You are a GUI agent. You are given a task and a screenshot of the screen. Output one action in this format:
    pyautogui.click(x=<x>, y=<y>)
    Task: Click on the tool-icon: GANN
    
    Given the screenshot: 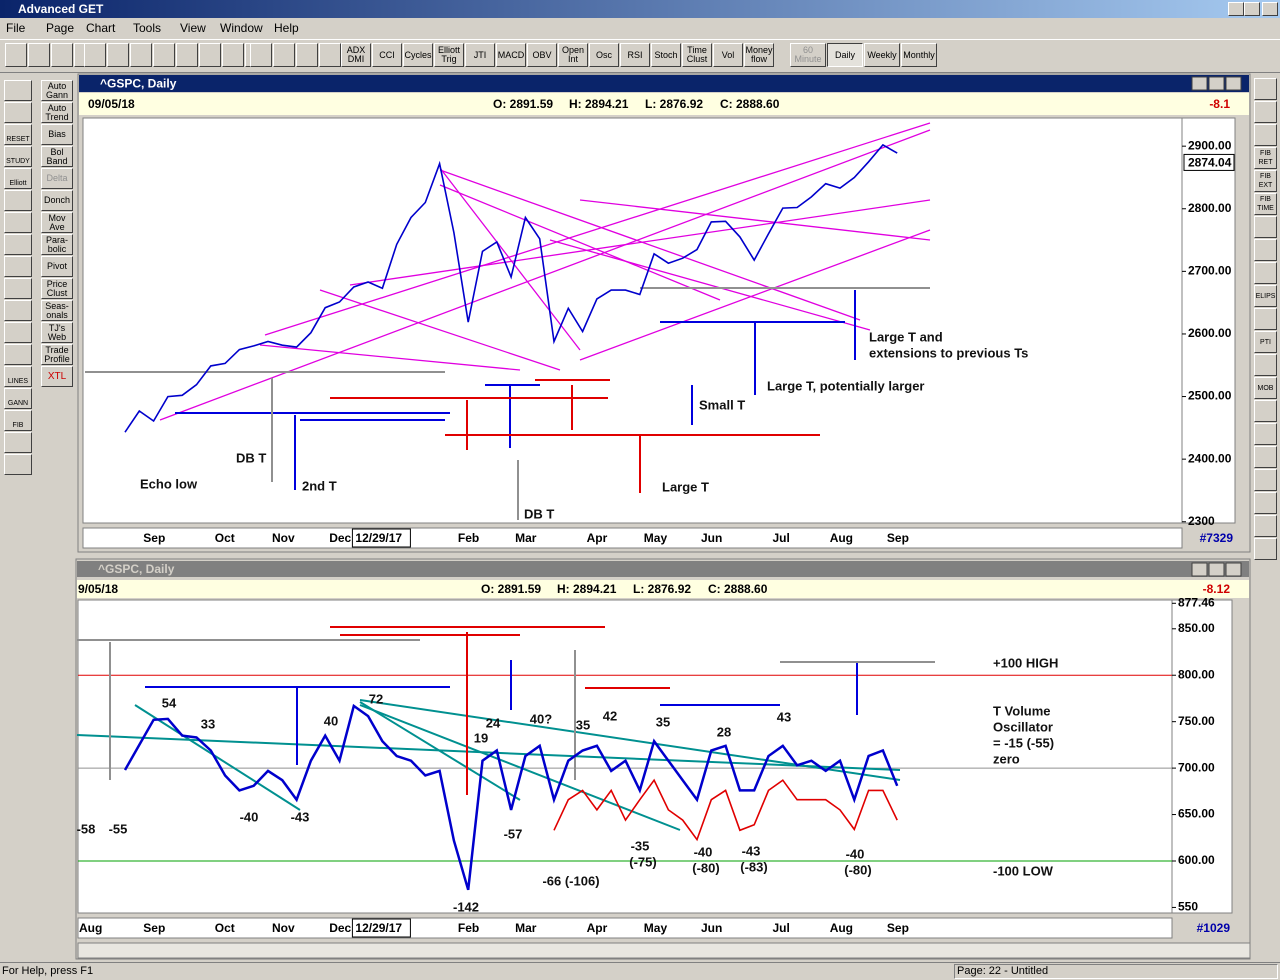 What is the action you would take?
    pyautogui.click(x=18, y=398)
    